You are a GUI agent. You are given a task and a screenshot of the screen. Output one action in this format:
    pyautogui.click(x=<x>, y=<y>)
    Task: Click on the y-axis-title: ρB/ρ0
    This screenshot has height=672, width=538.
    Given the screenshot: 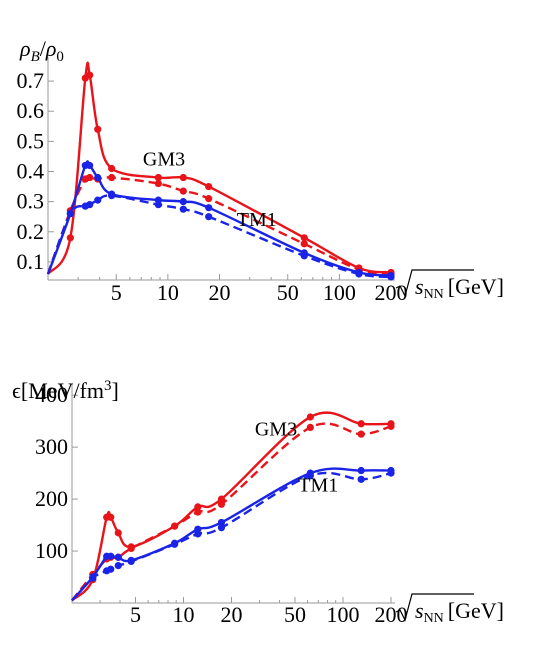 What is the action you would take?
    pyautogui.click(x=41, y=50)
    